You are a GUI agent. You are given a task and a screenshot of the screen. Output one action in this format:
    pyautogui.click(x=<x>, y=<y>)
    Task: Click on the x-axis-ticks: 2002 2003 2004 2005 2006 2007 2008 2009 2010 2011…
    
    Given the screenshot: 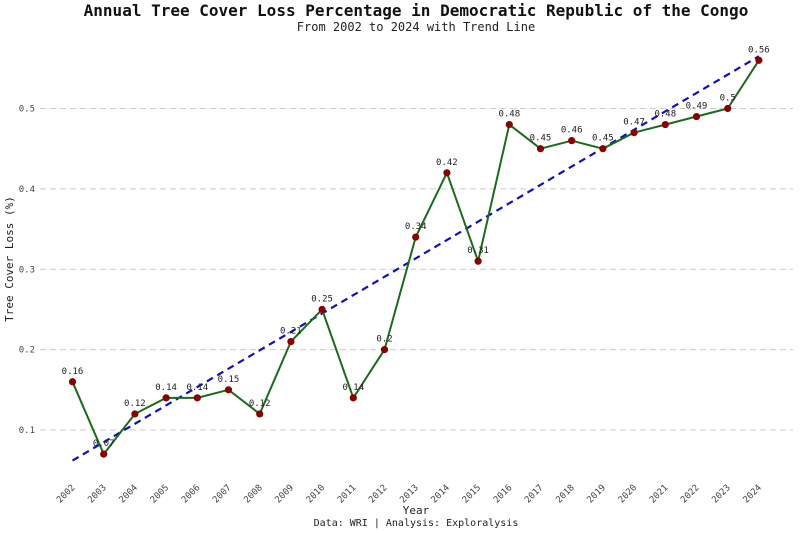 What is the action you would take?
    pyautogui.click(x=409, y=494)
    